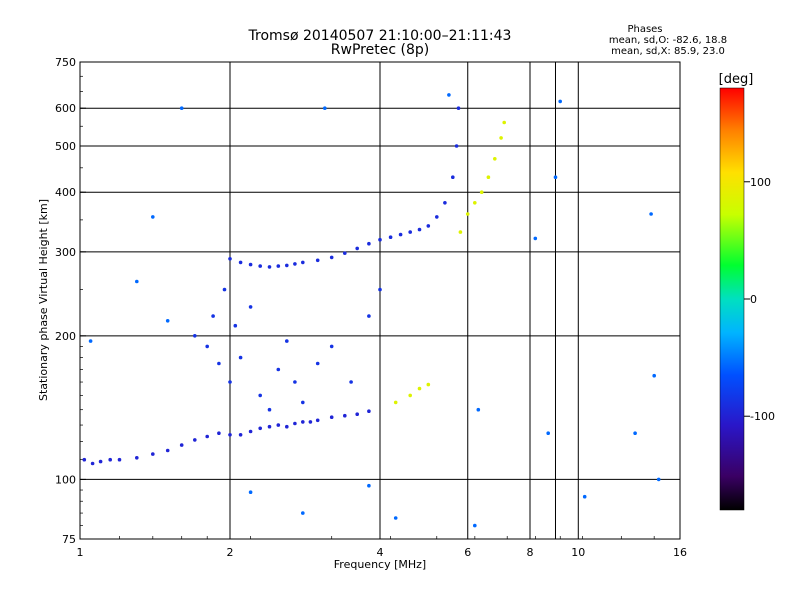 Image resolution: width=800 pixels, height=600 pixels. I want to click on colorbar-tick-label: 100, so click(760, 182).